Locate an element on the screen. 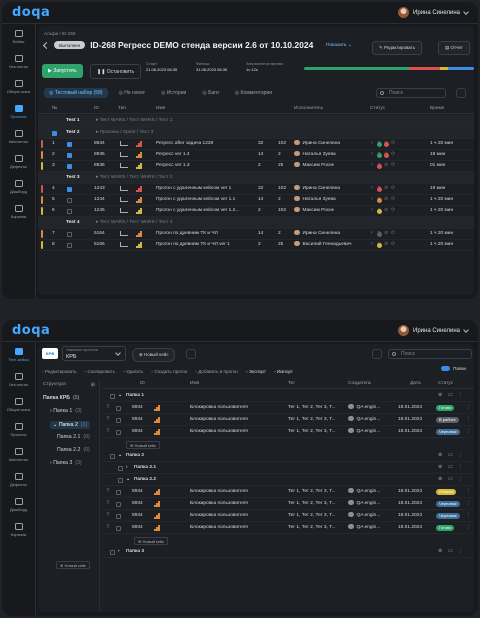 The height and width of the screenshot is (618, 480). edit-button: ✎ Редактировать is located at coordinates (397, 48).